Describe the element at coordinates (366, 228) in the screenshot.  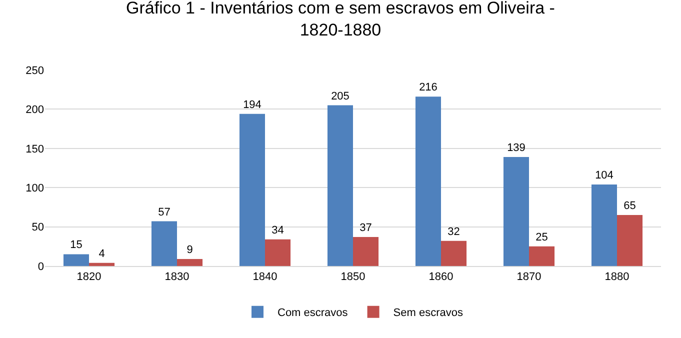
I see `data-label: 37` at that location.